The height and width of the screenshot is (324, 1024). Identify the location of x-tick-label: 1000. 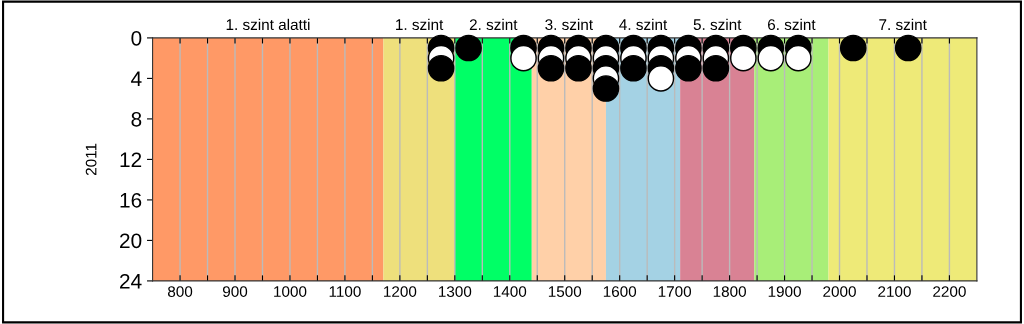
(290, 291).